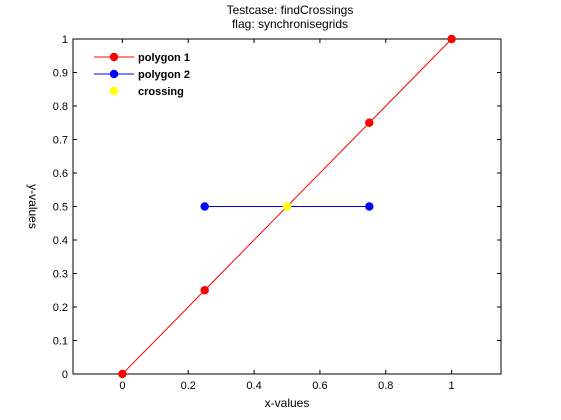  What do you see at coordinates (65, 375) in the screenshot?
I see `y-tick-label: 0` at bounding box center [65, 375].